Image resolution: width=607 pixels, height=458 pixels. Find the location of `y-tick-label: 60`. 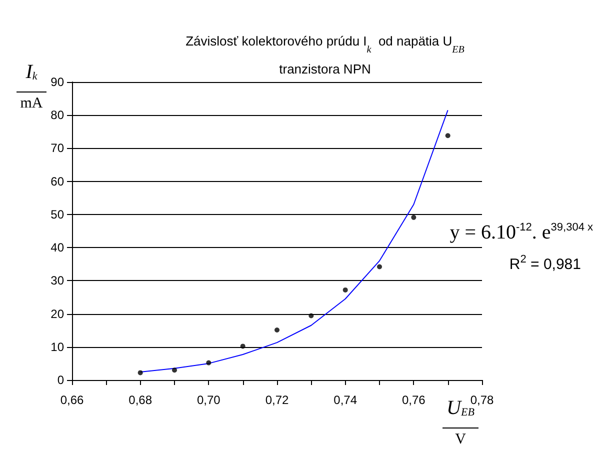

y-tick-label: 60 is located at coordinates (57, 181).